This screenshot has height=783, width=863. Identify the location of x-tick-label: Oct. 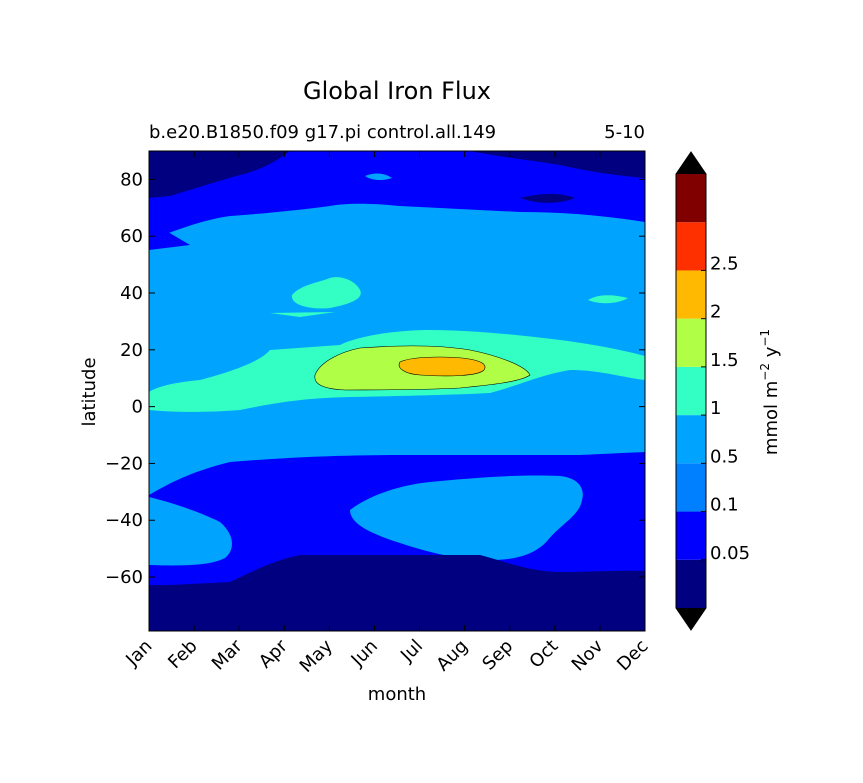
(543, 654).